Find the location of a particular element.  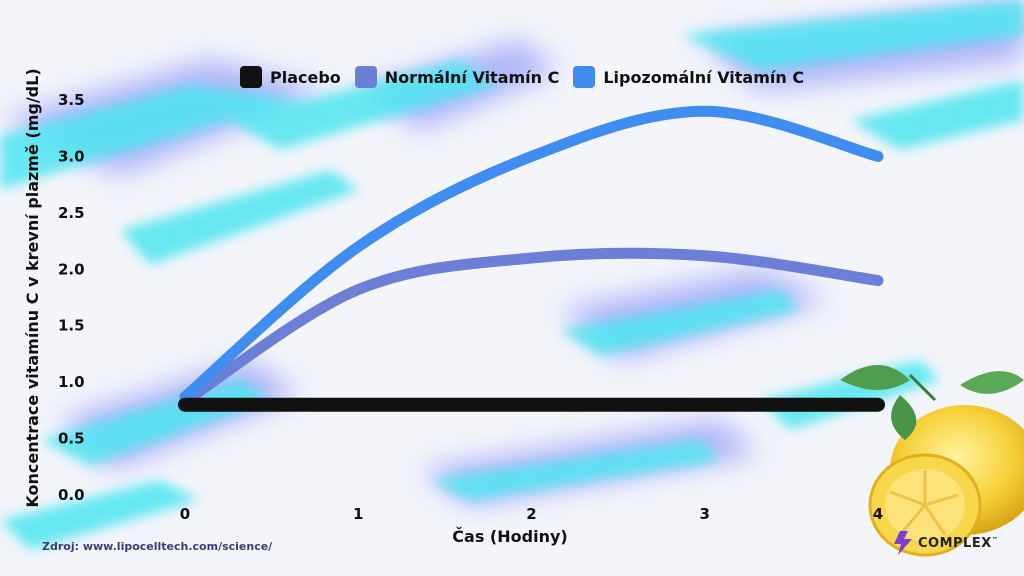

legend-label-normal: Normální Vitamín C is located at coordinates (472, 77).